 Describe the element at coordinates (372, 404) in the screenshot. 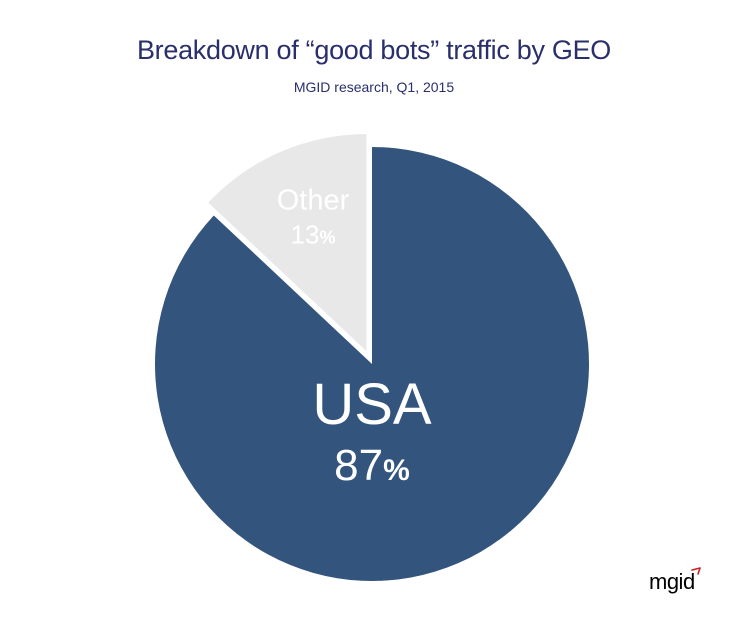

I see `slice-label-usa: USA` at that location.